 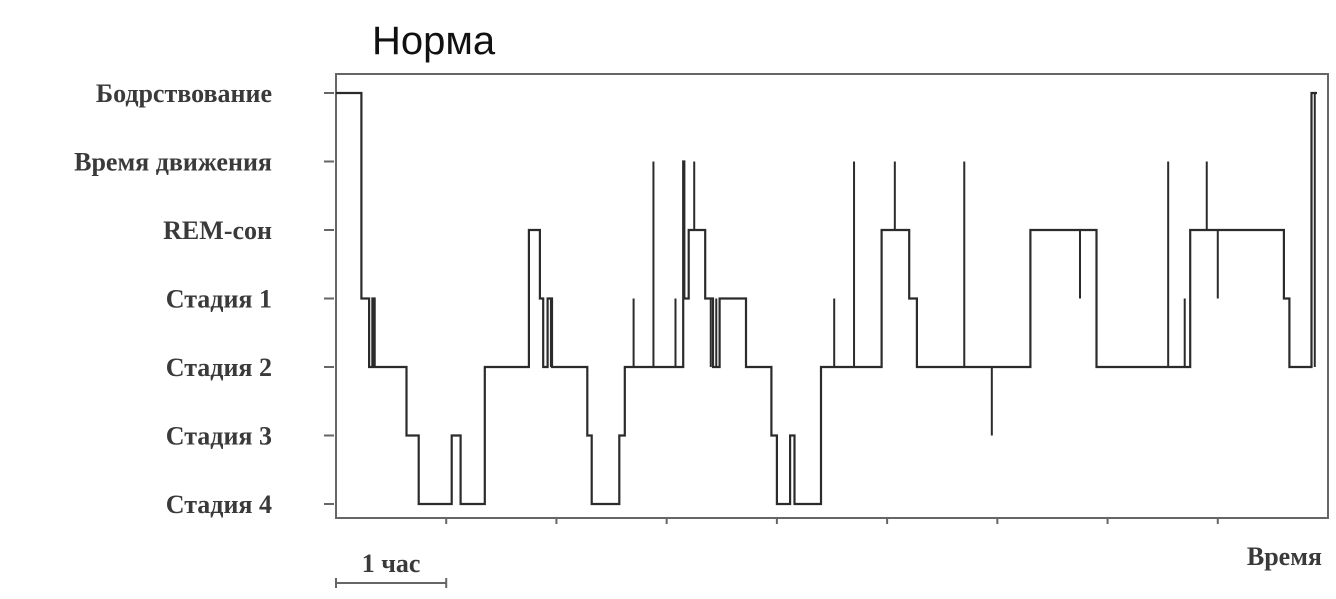 I want to click on chart-title: Норма, so click(x=434, y=41).